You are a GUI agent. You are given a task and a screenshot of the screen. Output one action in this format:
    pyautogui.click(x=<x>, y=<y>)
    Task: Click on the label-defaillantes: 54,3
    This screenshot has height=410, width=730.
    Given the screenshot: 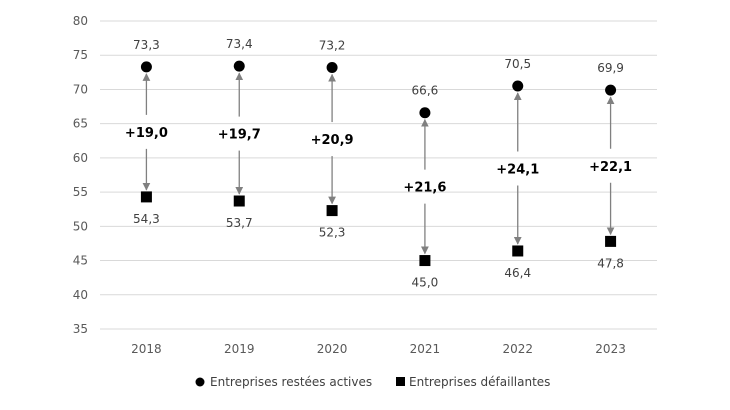 What is the action you would take?
    pyautogui.click(x=146, y=219)
    